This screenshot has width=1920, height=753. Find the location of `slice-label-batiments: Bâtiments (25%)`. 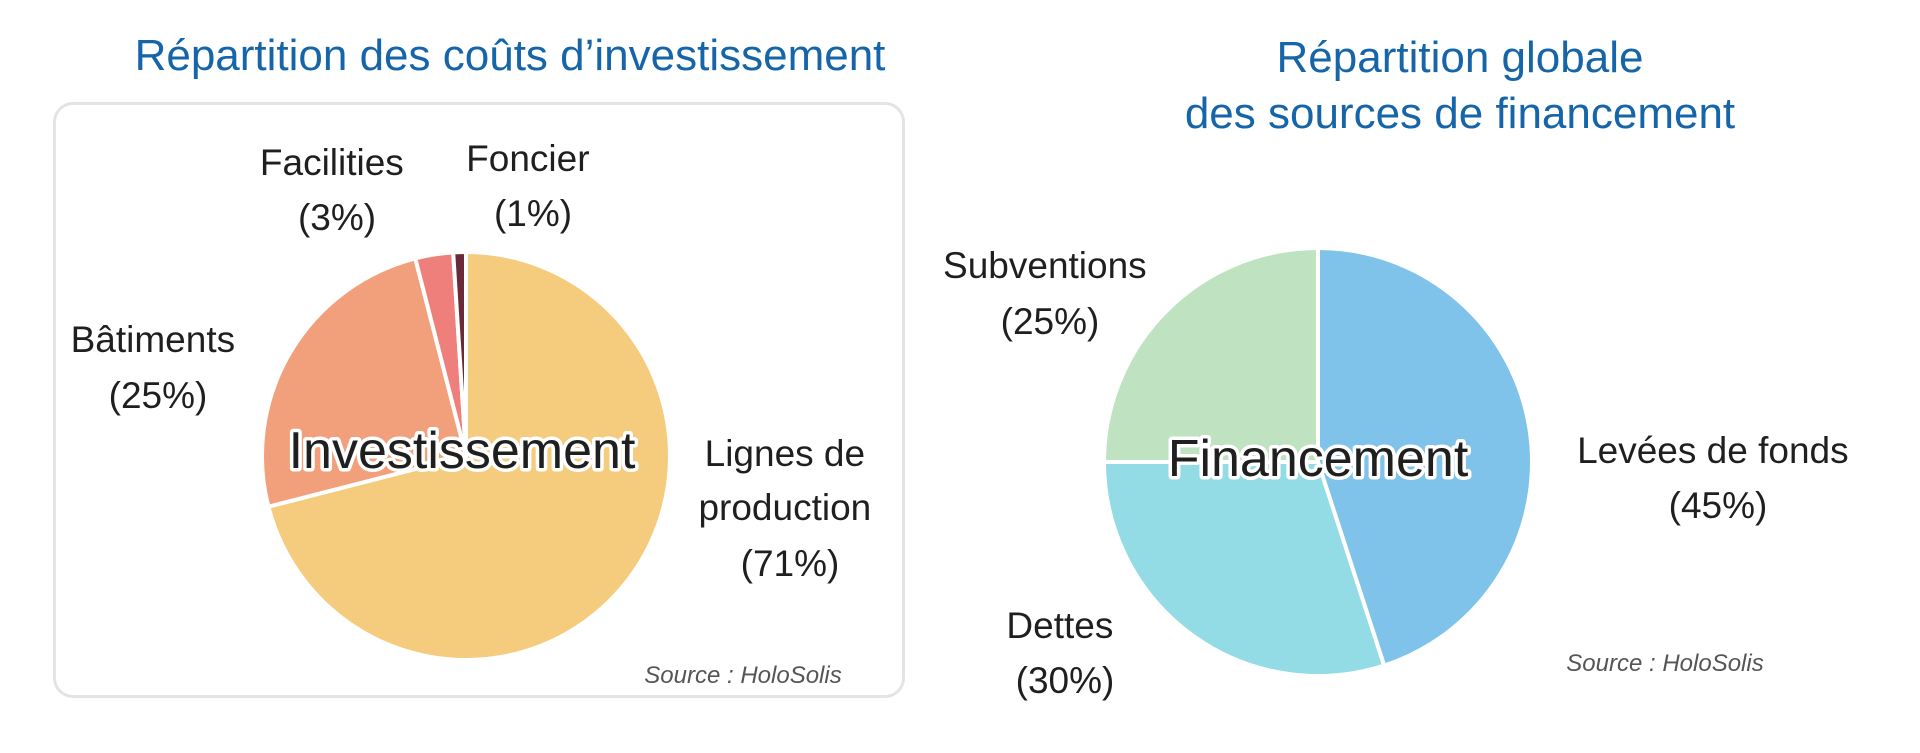

slice-label-batiments: Bâtiments (25%) is located at coordinates (158, 367).